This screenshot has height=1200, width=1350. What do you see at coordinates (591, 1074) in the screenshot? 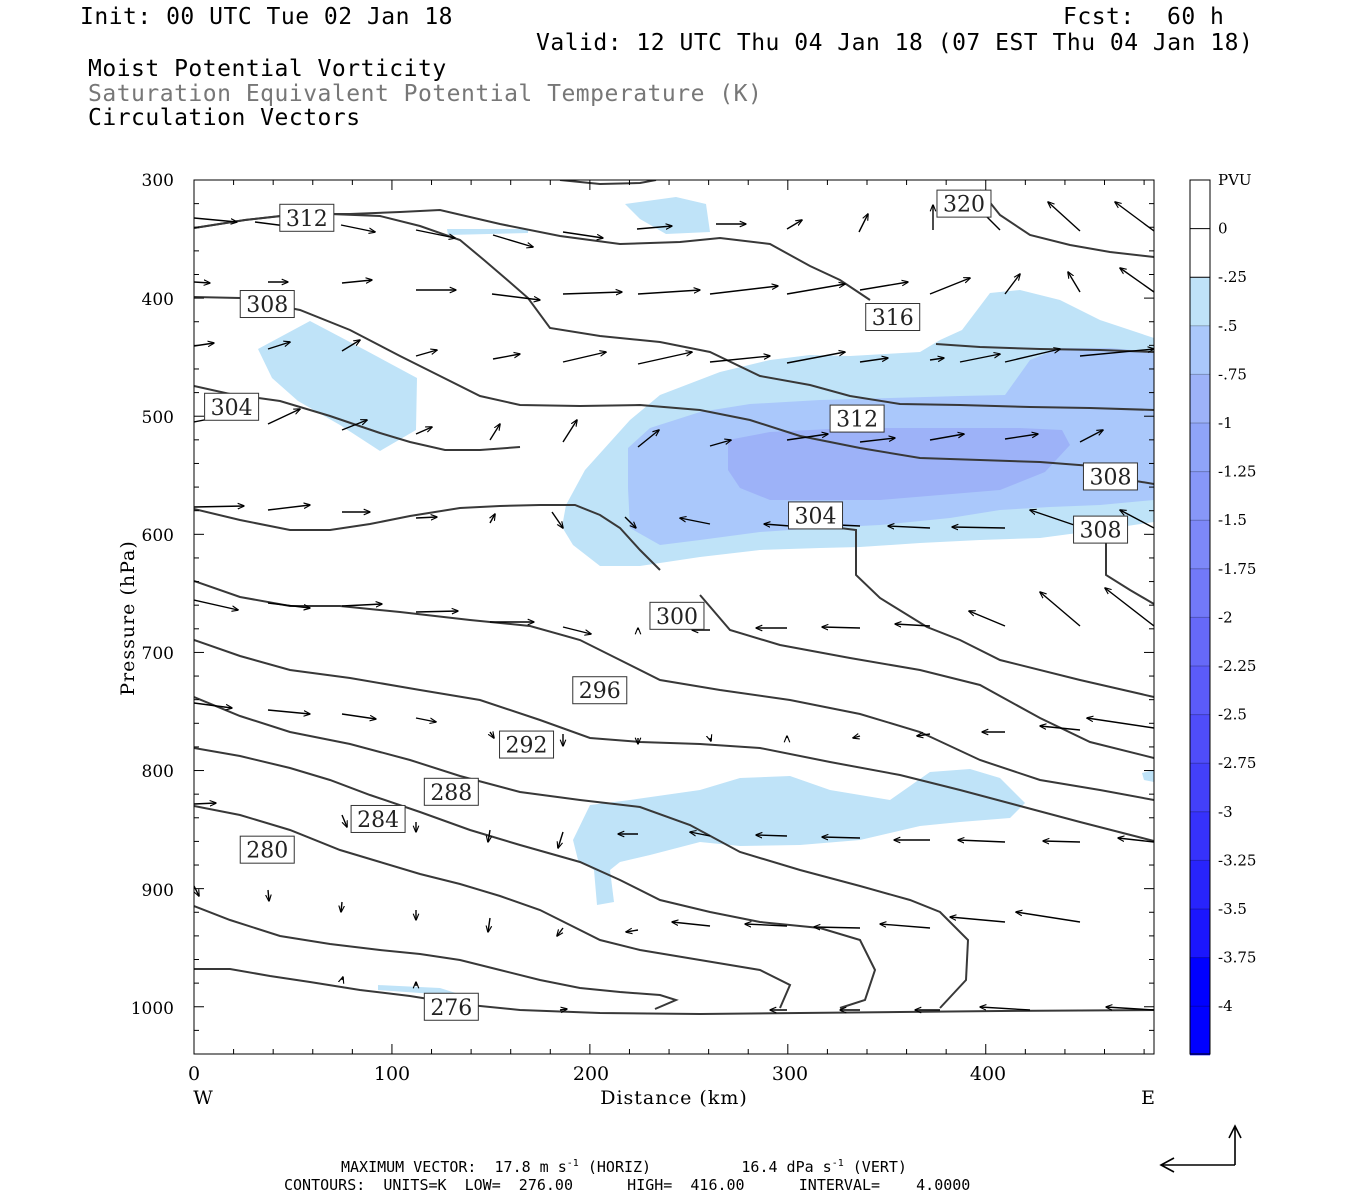
I see `x-tick-label: 200` at bounding box center [591, 1074].